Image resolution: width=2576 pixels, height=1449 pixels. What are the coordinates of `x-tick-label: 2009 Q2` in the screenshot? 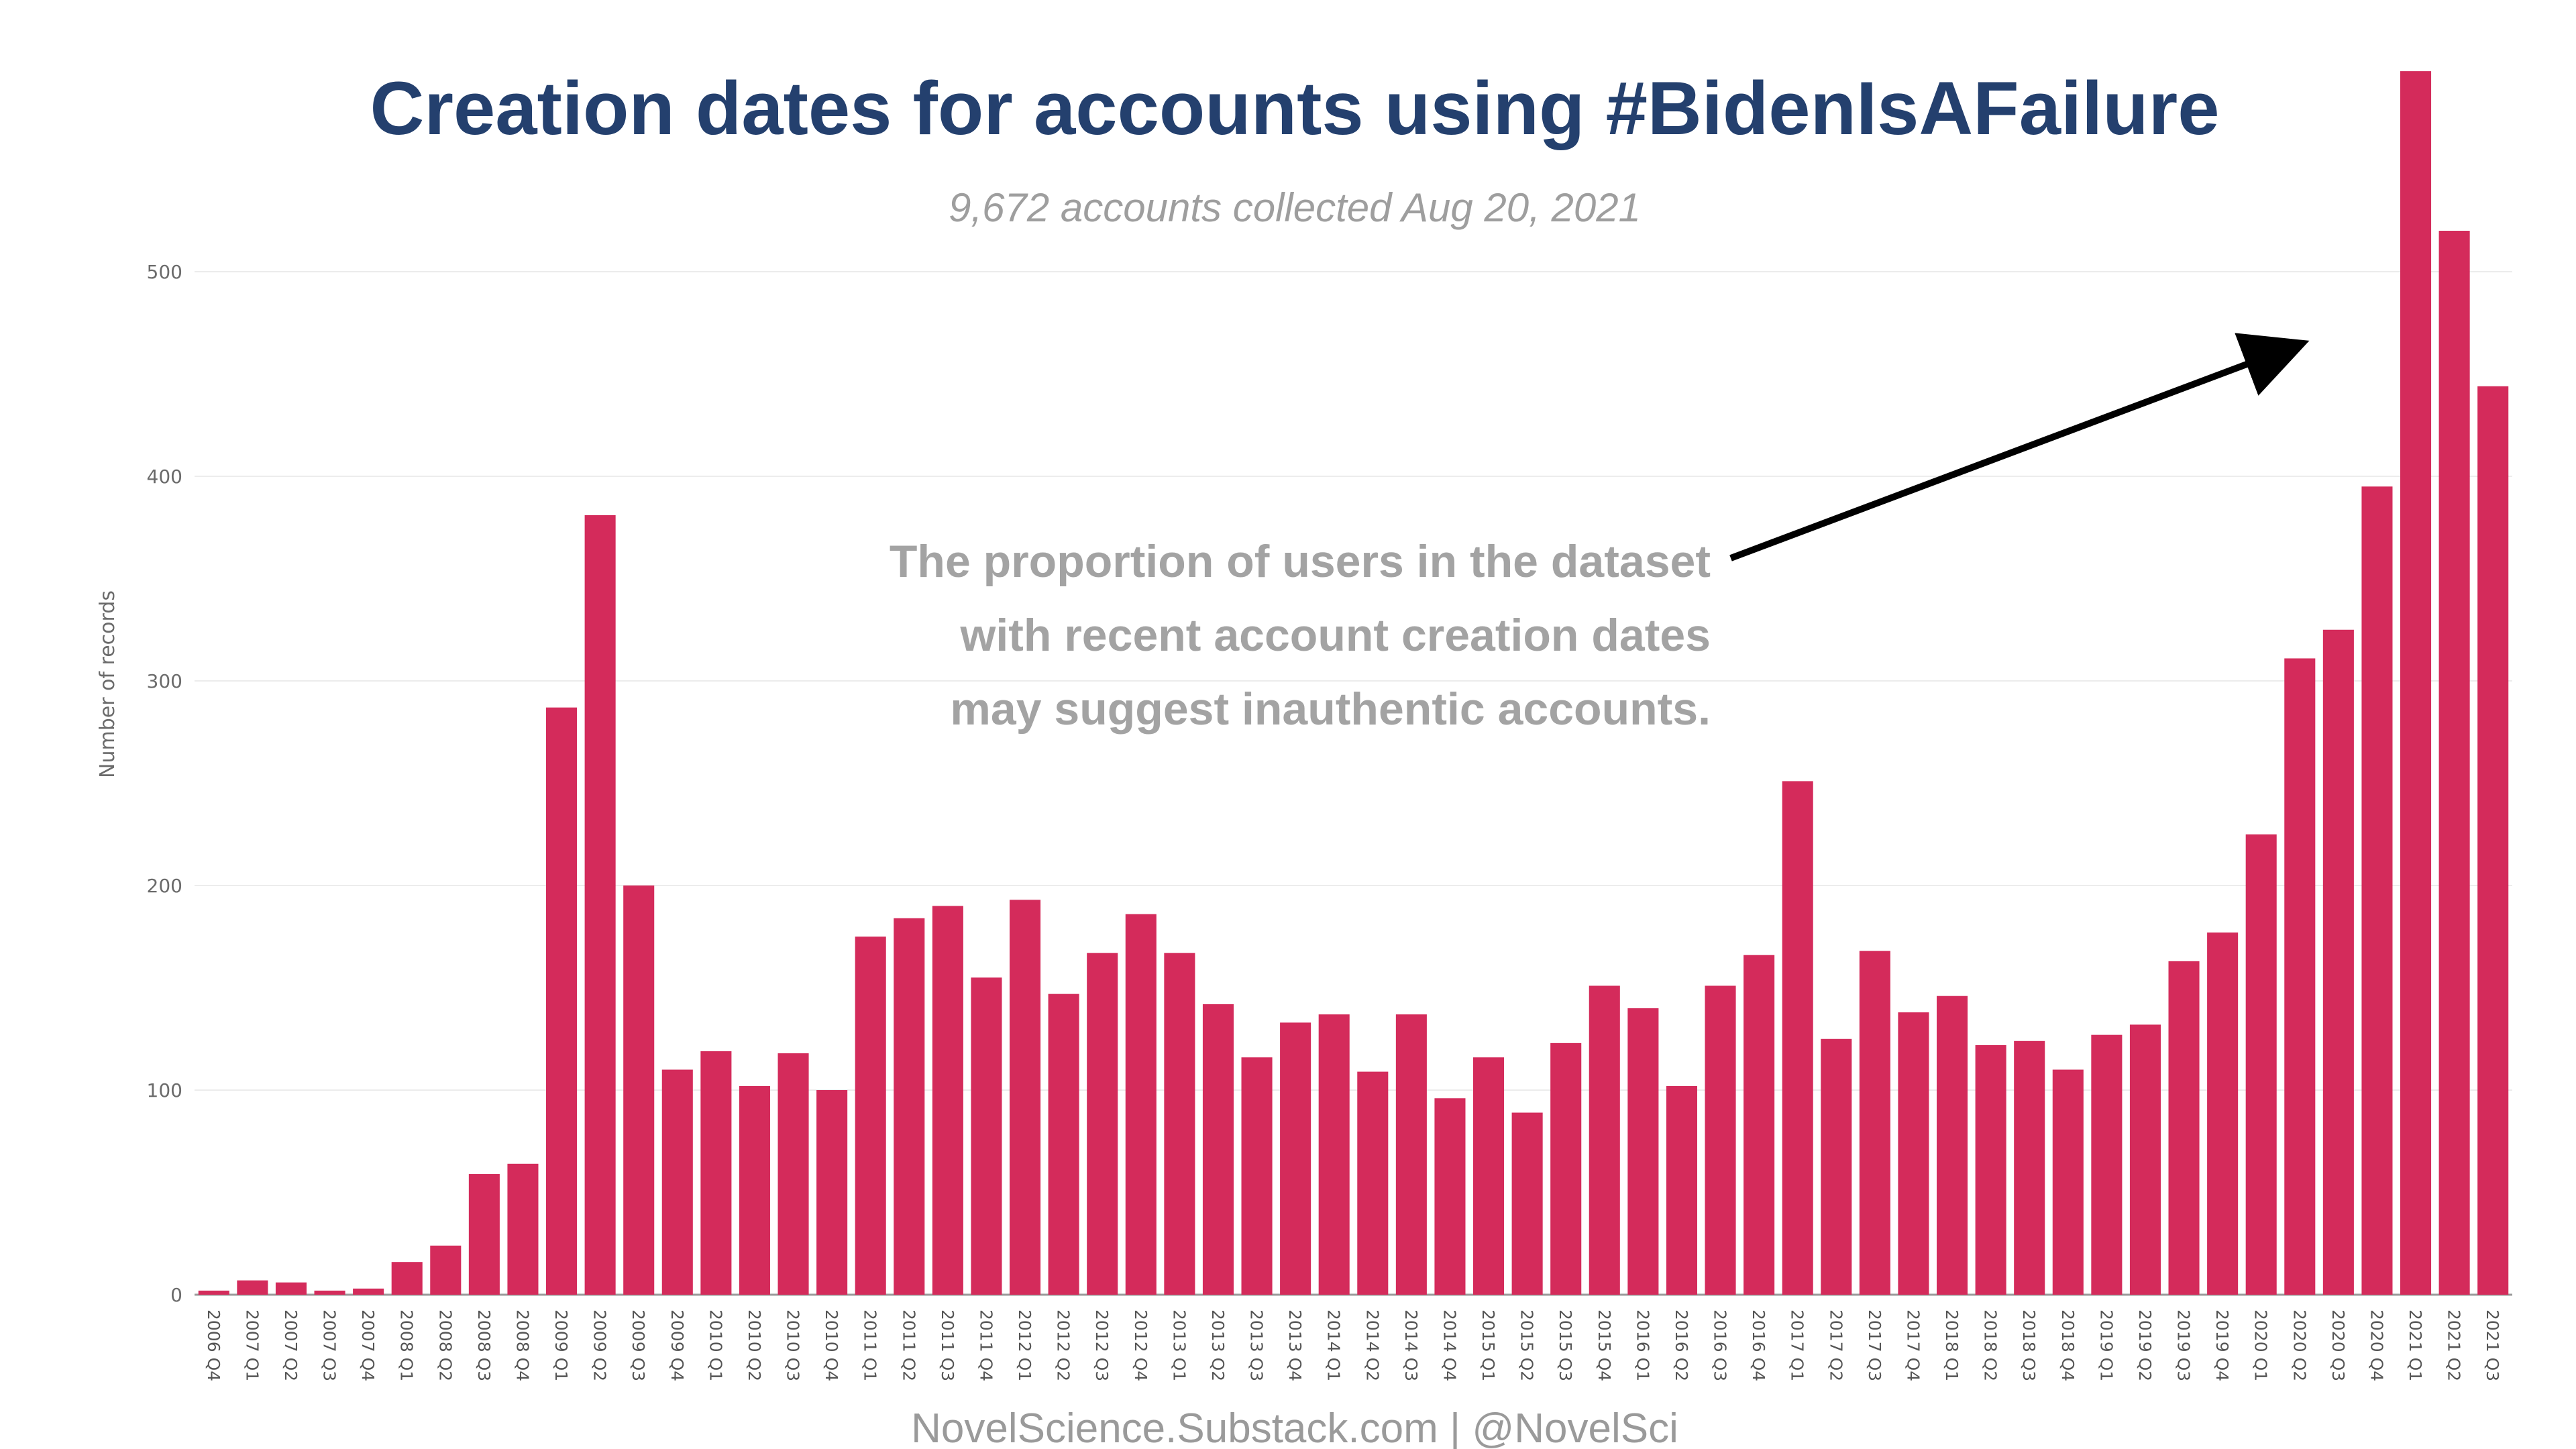 It's located at (600, 1345).